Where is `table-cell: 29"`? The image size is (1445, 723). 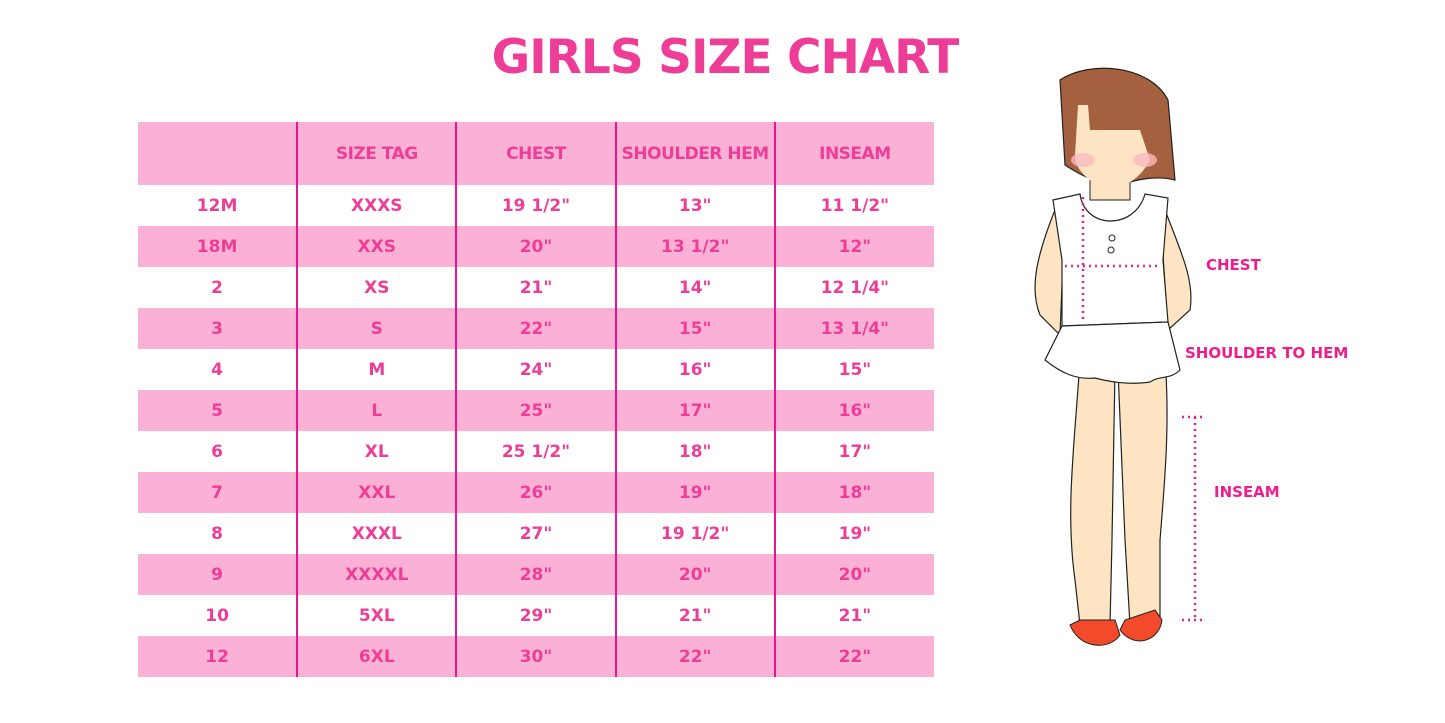
table-cell: 29" is located at coordinates (535, 615).